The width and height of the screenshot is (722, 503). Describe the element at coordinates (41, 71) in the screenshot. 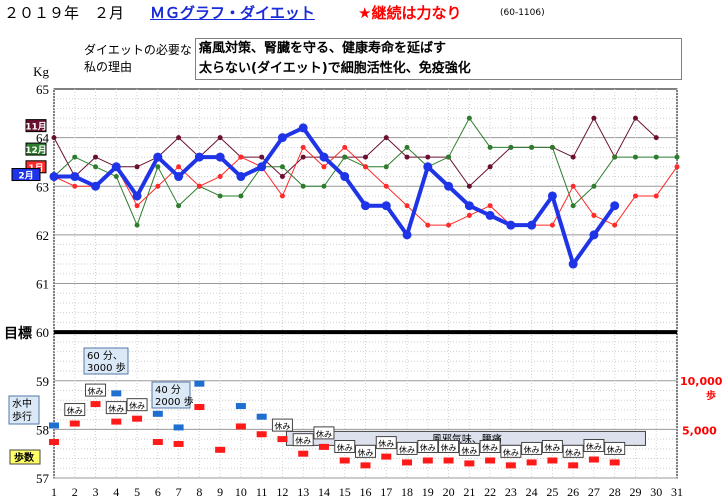

I see `y-axis-label: Kg` at that location.